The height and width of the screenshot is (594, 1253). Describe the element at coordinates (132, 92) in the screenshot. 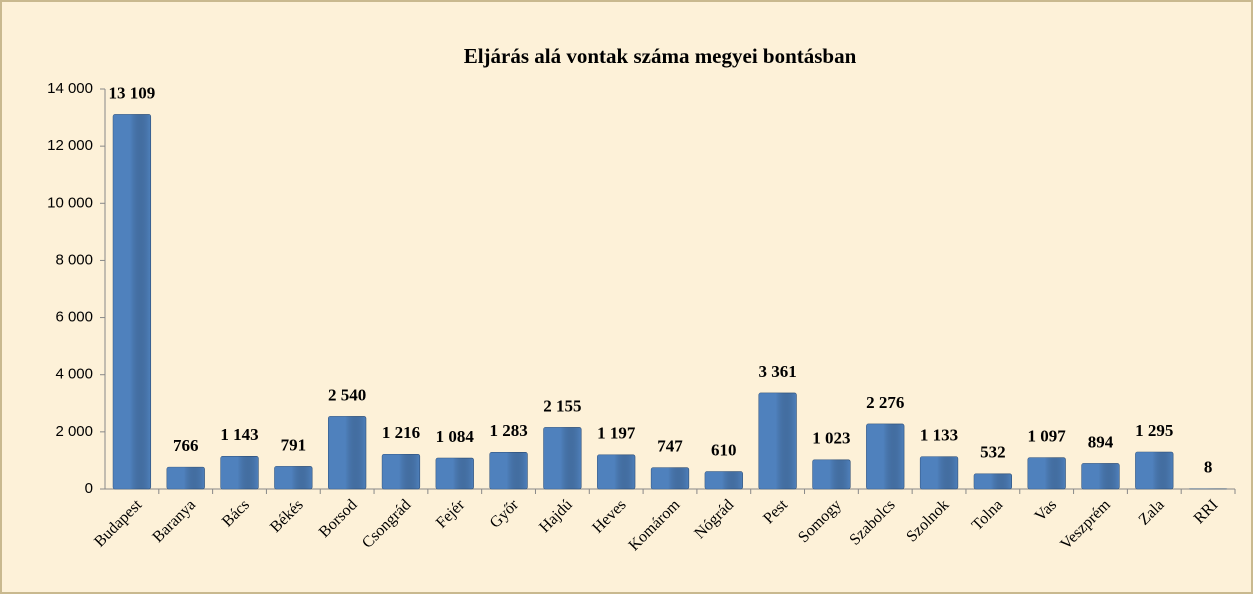

I see `value-label: 13 109` at that location.